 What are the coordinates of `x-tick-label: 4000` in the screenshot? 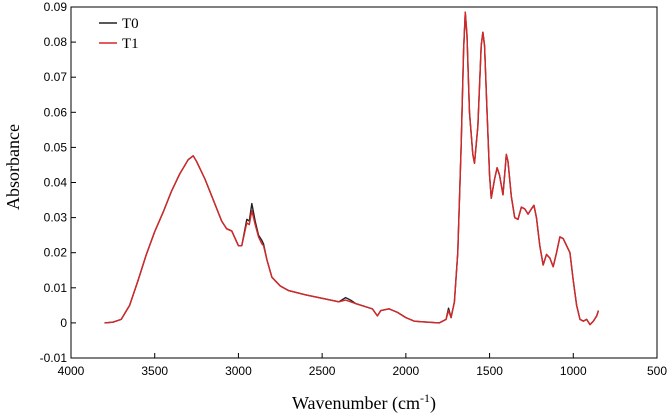 It's located at (71, 371).